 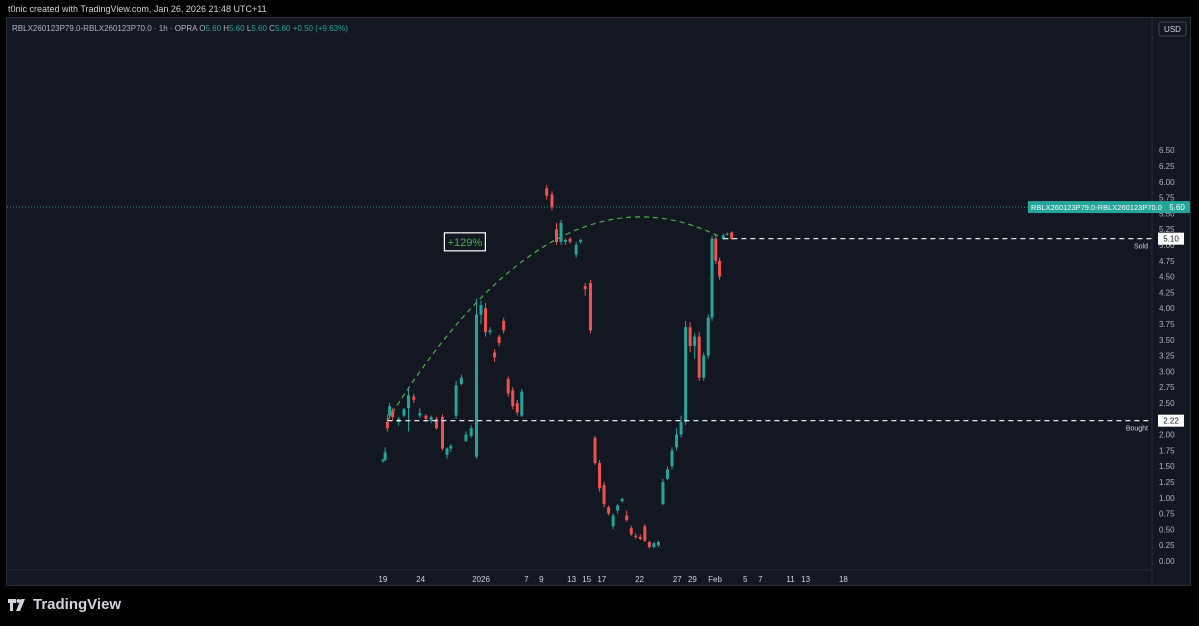 What do you see at coordinates (16, 604) in the screenshot?
I see `tradingview-logo-icon` at bounding box center [16, 604].